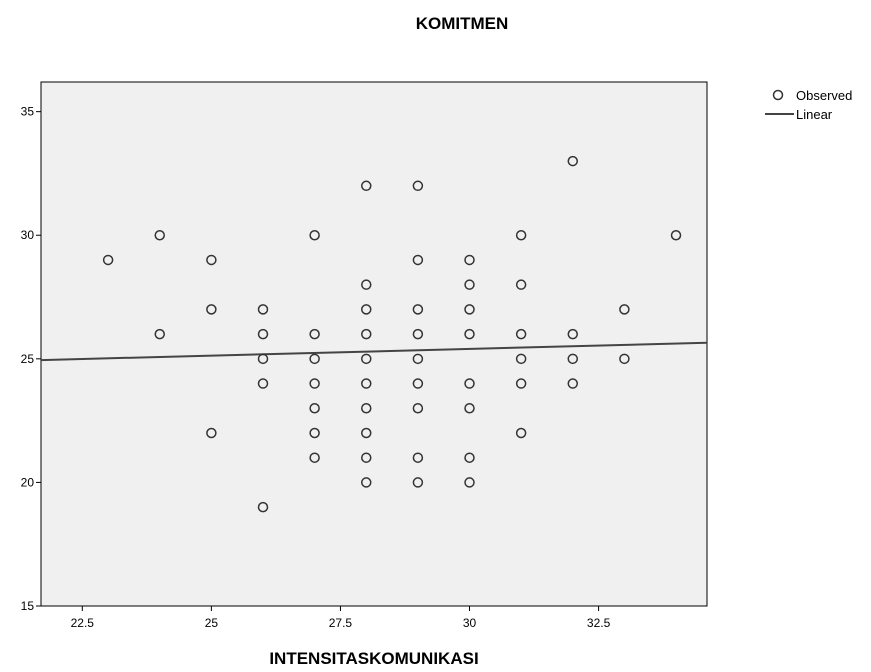 The height and width of the screenshot is (672, 871). What do you see at coordinates (778, 95) in the screenshot?
I see `legend-observed-marker` at bounding box center [778, 95].